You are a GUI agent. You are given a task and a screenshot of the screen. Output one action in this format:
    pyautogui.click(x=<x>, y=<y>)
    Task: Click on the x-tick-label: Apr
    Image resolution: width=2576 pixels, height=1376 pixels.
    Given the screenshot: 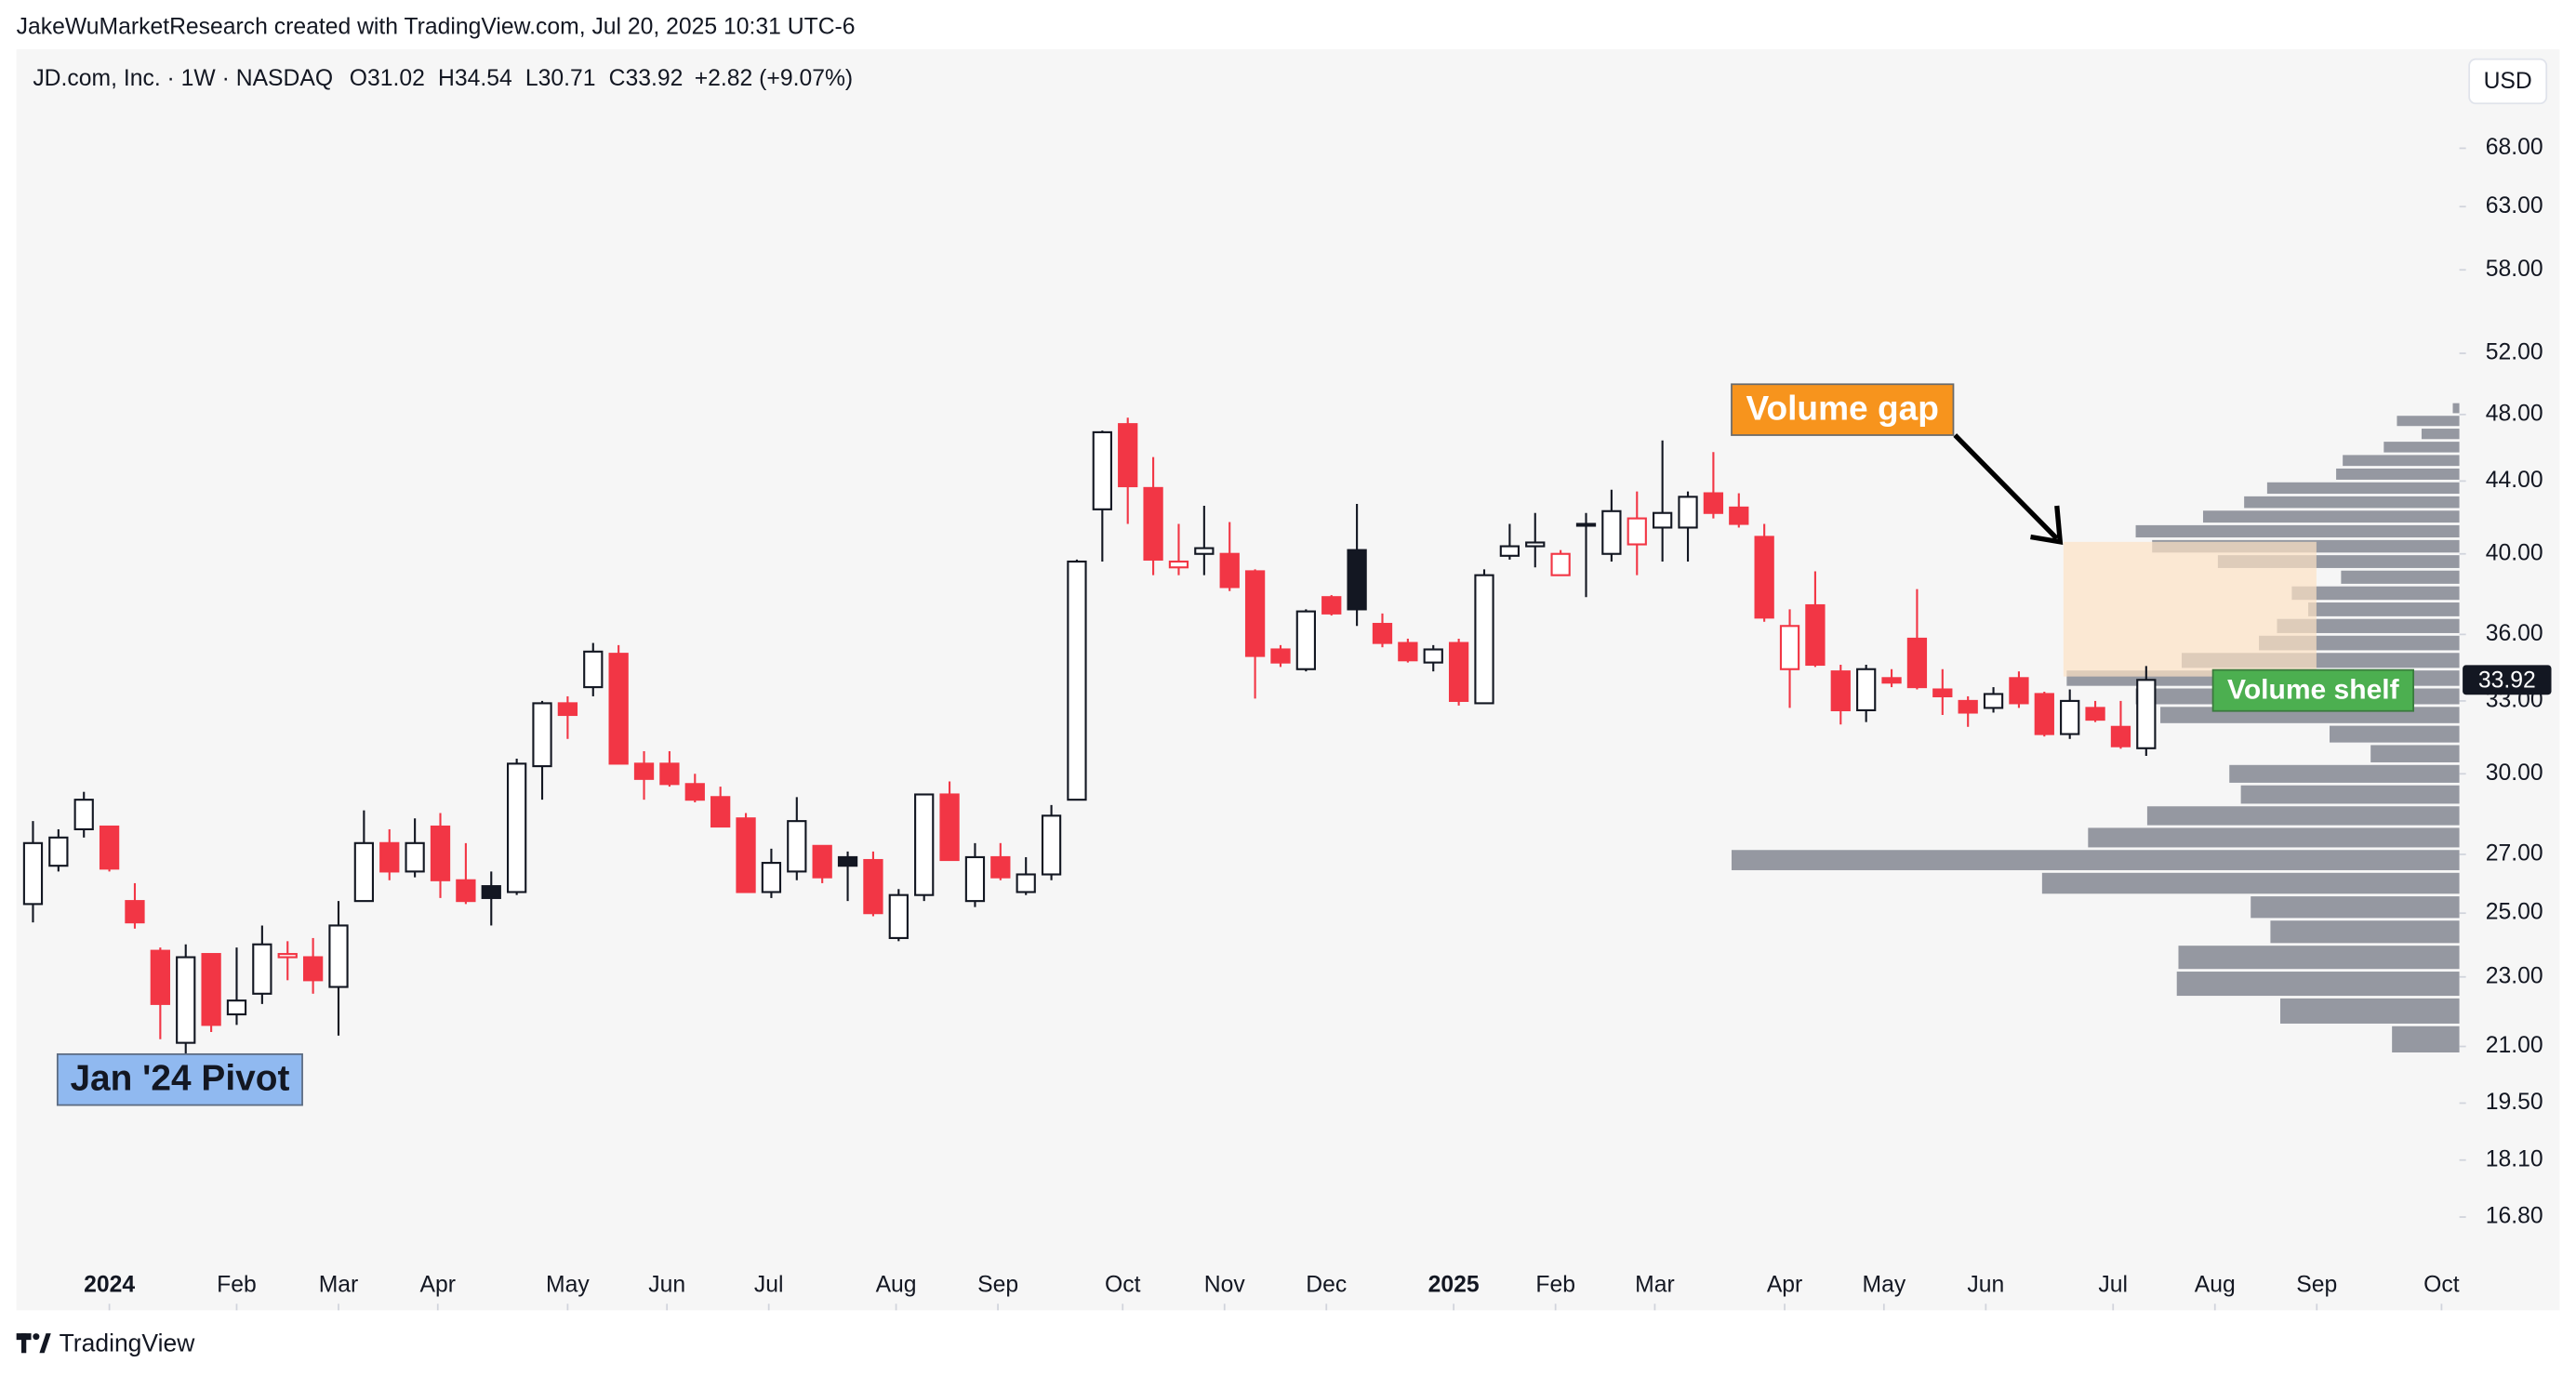 What is the action you would take?
    pyautogui.click(x=438, y=1284)
    